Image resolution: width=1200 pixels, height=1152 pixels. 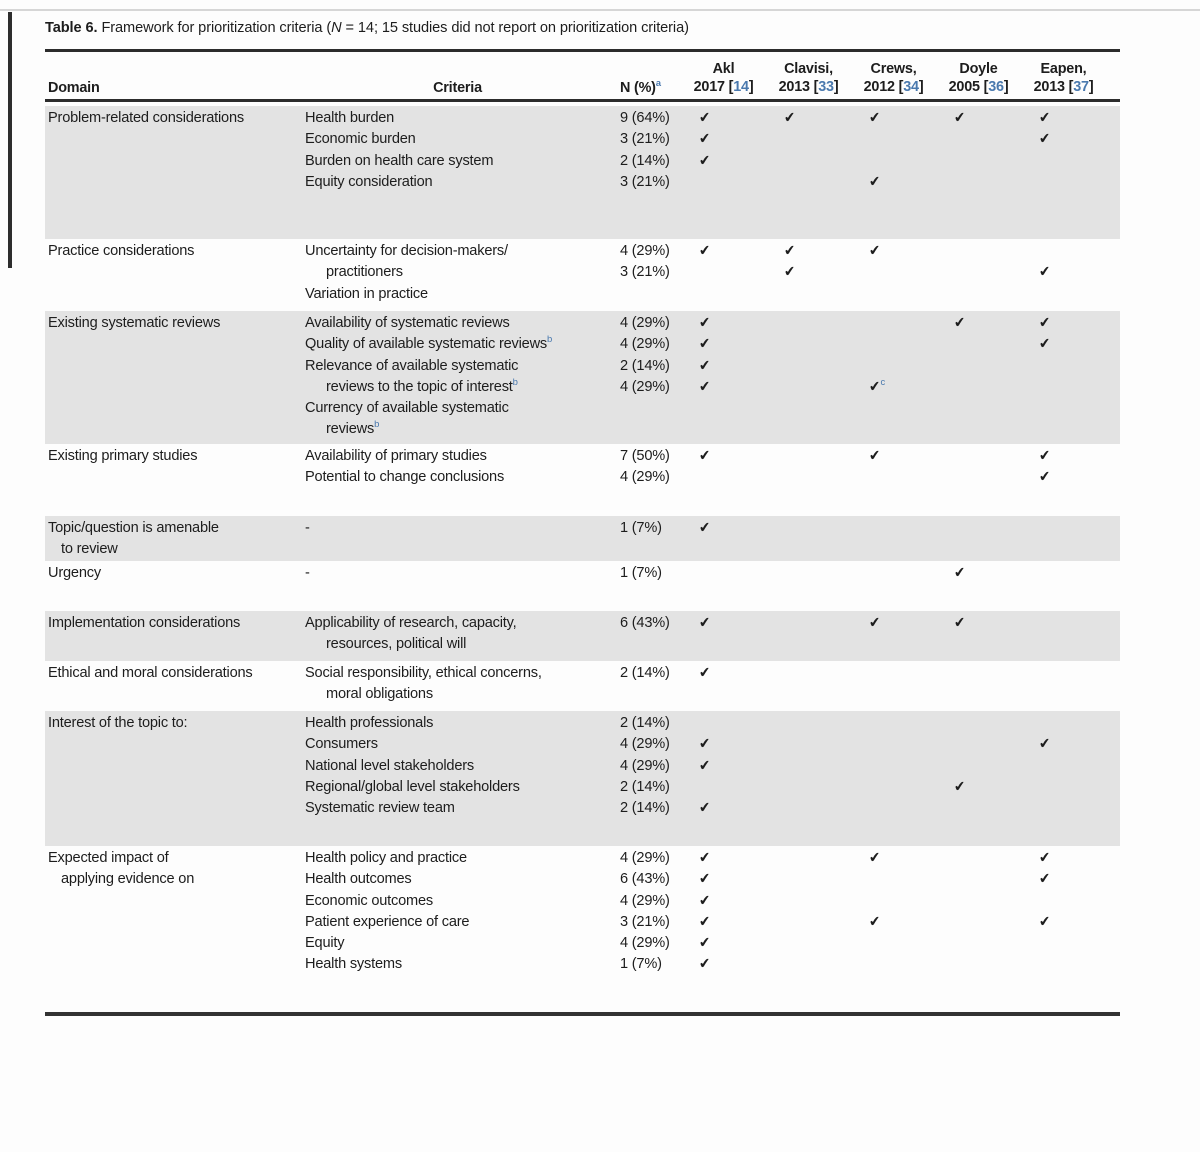 What do you see at coordinates (364, 272) in the screenshot?
I see `criteria-text: practitioners` at bounding box center [364, 272].